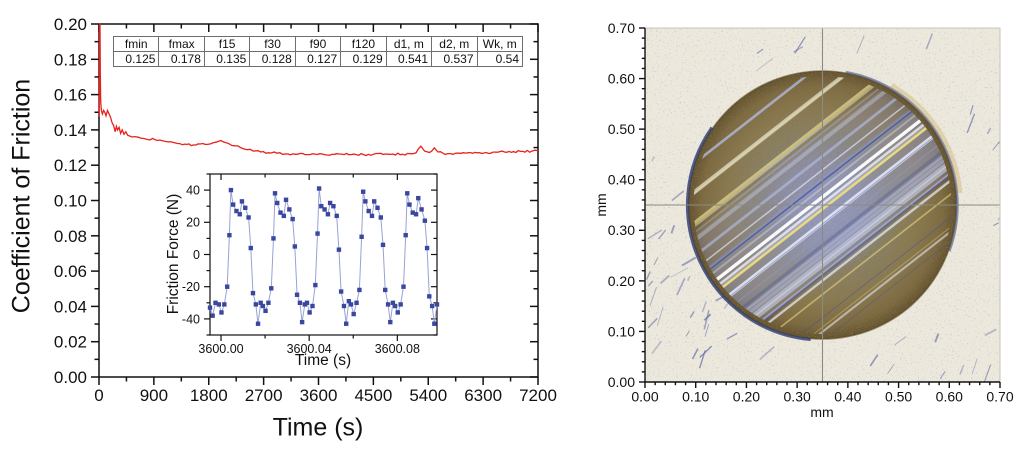 This screenshot has width=1022, height=457. I want to click on inset-y-axis-title: Friction Force (N), so click(173, 254).